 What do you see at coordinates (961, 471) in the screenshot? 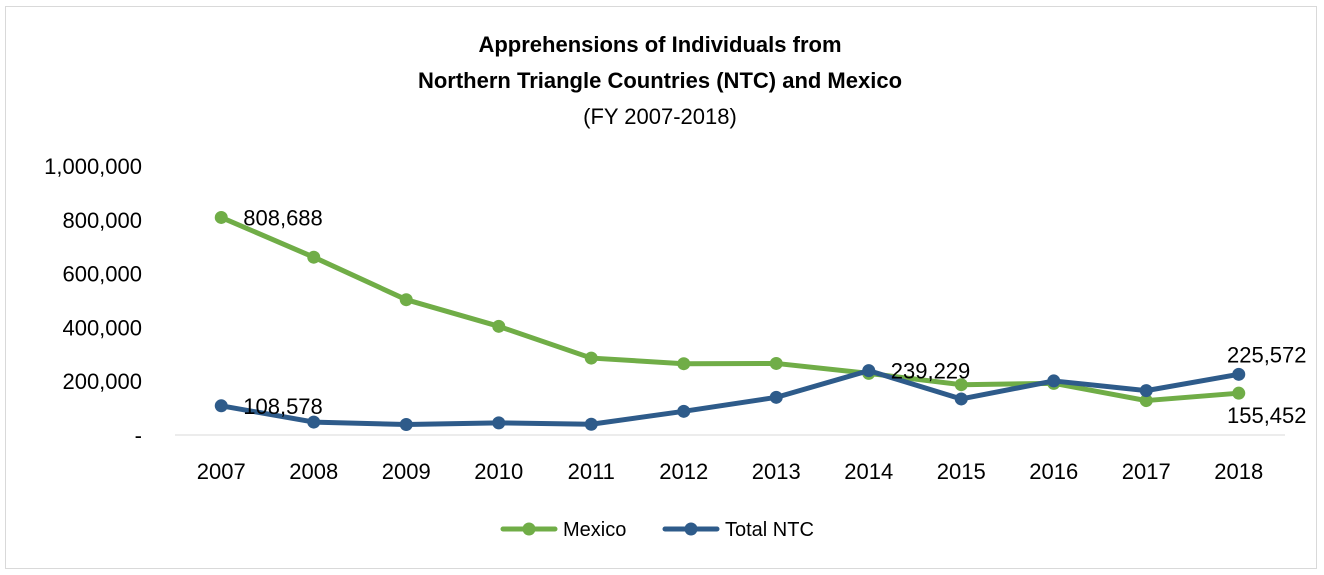
I see `x-tick-label: 2015` at bounding box center [961, 471].